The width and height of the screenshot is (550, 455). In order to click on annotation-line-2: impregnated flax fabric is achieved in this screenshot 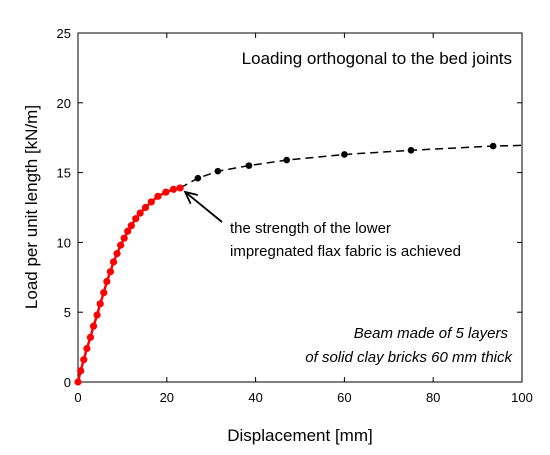, I will do `click(345, 251)`.